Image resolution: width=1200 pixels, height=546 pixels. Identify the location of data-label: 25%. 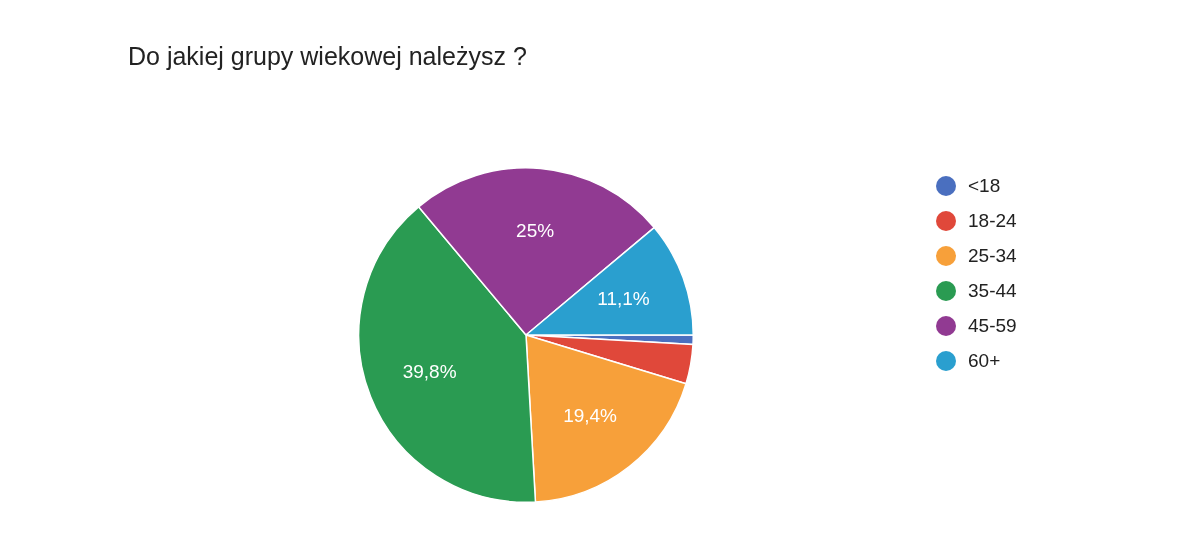
(535, 230).